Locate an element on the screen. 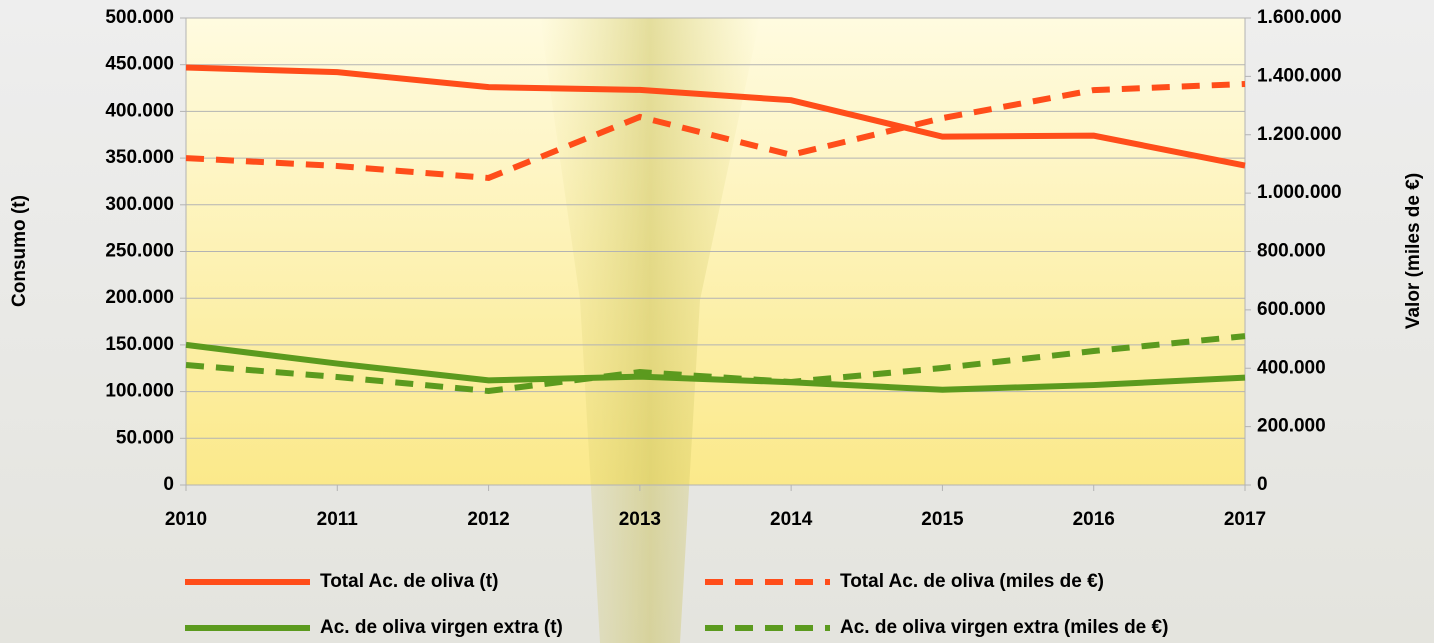  y-tick-label: 300.000 is located at coordinates (139, 204).